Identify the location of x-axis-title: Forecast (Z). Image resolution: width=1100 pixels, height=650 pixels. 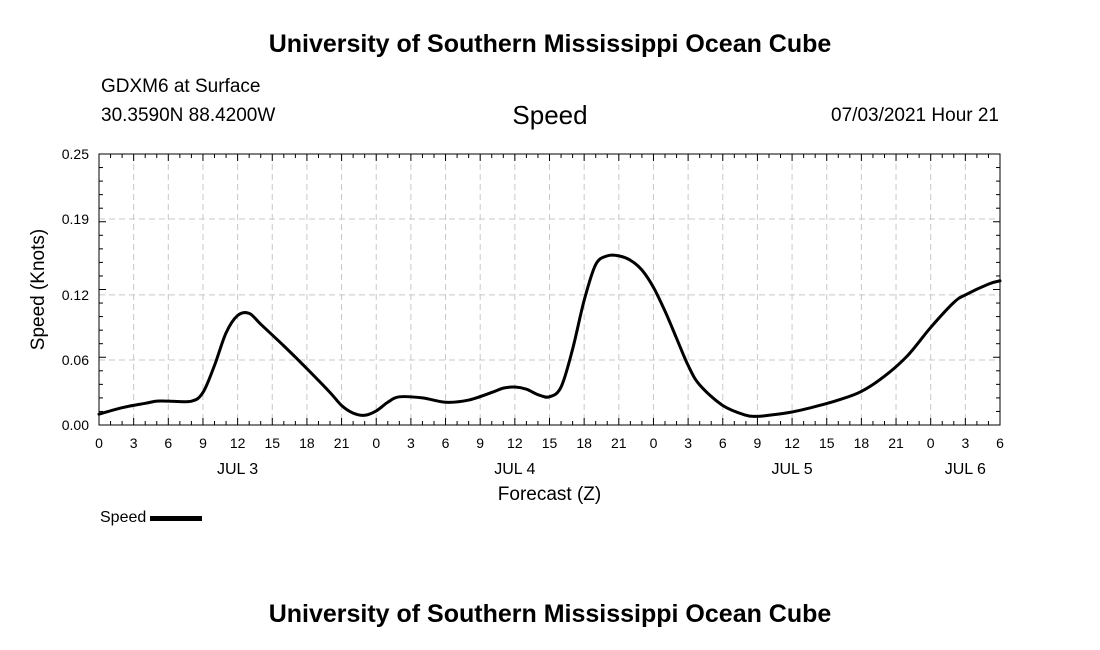
(549, 494).